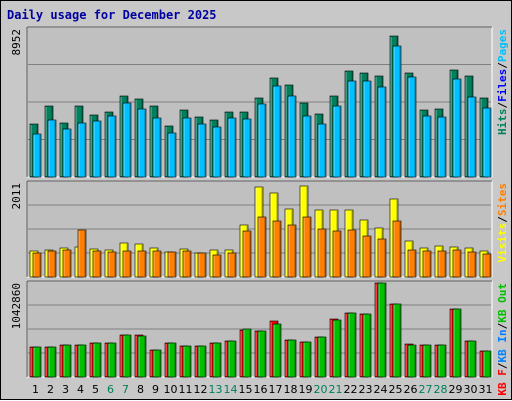 The width and height of the screenshot is (512, 401). I want to click on legend-usage: Hits/Files/Pages, so click(502, 82).